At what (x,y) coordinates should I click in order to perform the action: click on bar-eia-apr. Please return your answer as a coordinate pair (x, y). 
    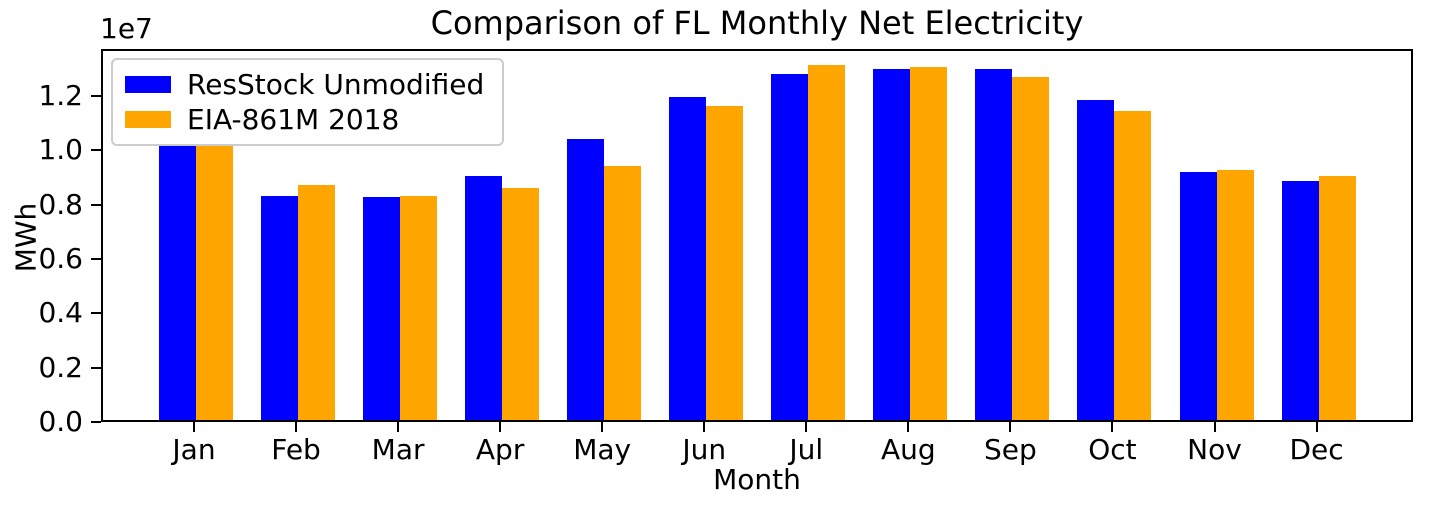
    Looking at the image, I should click on (521, 303).